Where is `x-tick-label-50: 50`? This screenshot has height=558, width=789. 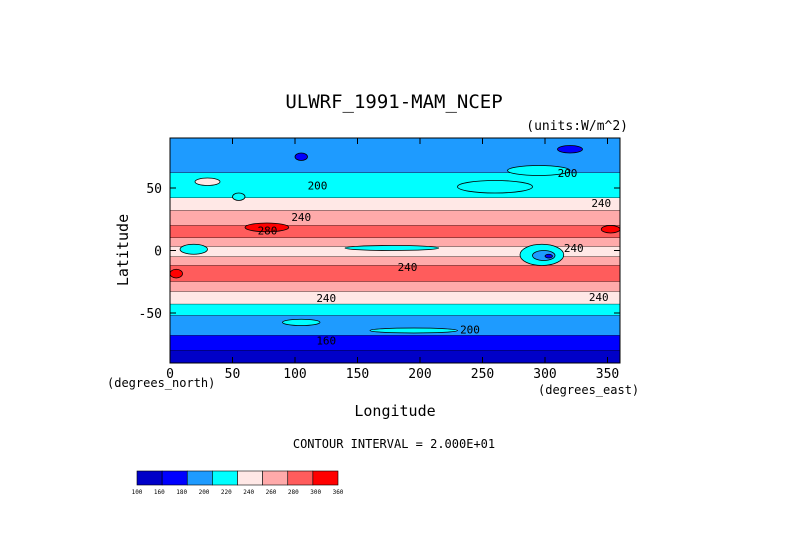
x-tick-label-50: 50 is located at coordinates (233, 374).